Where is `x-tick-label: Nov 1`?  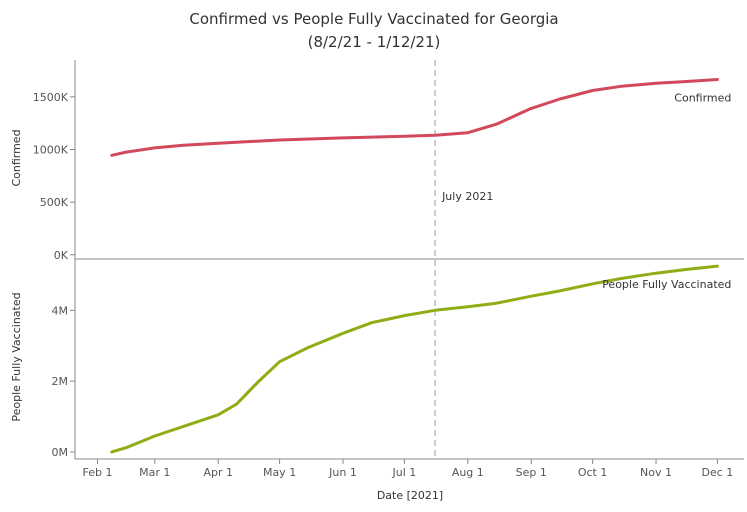 x-tick-label: Nov 1 is located at coordinates (656, 472).